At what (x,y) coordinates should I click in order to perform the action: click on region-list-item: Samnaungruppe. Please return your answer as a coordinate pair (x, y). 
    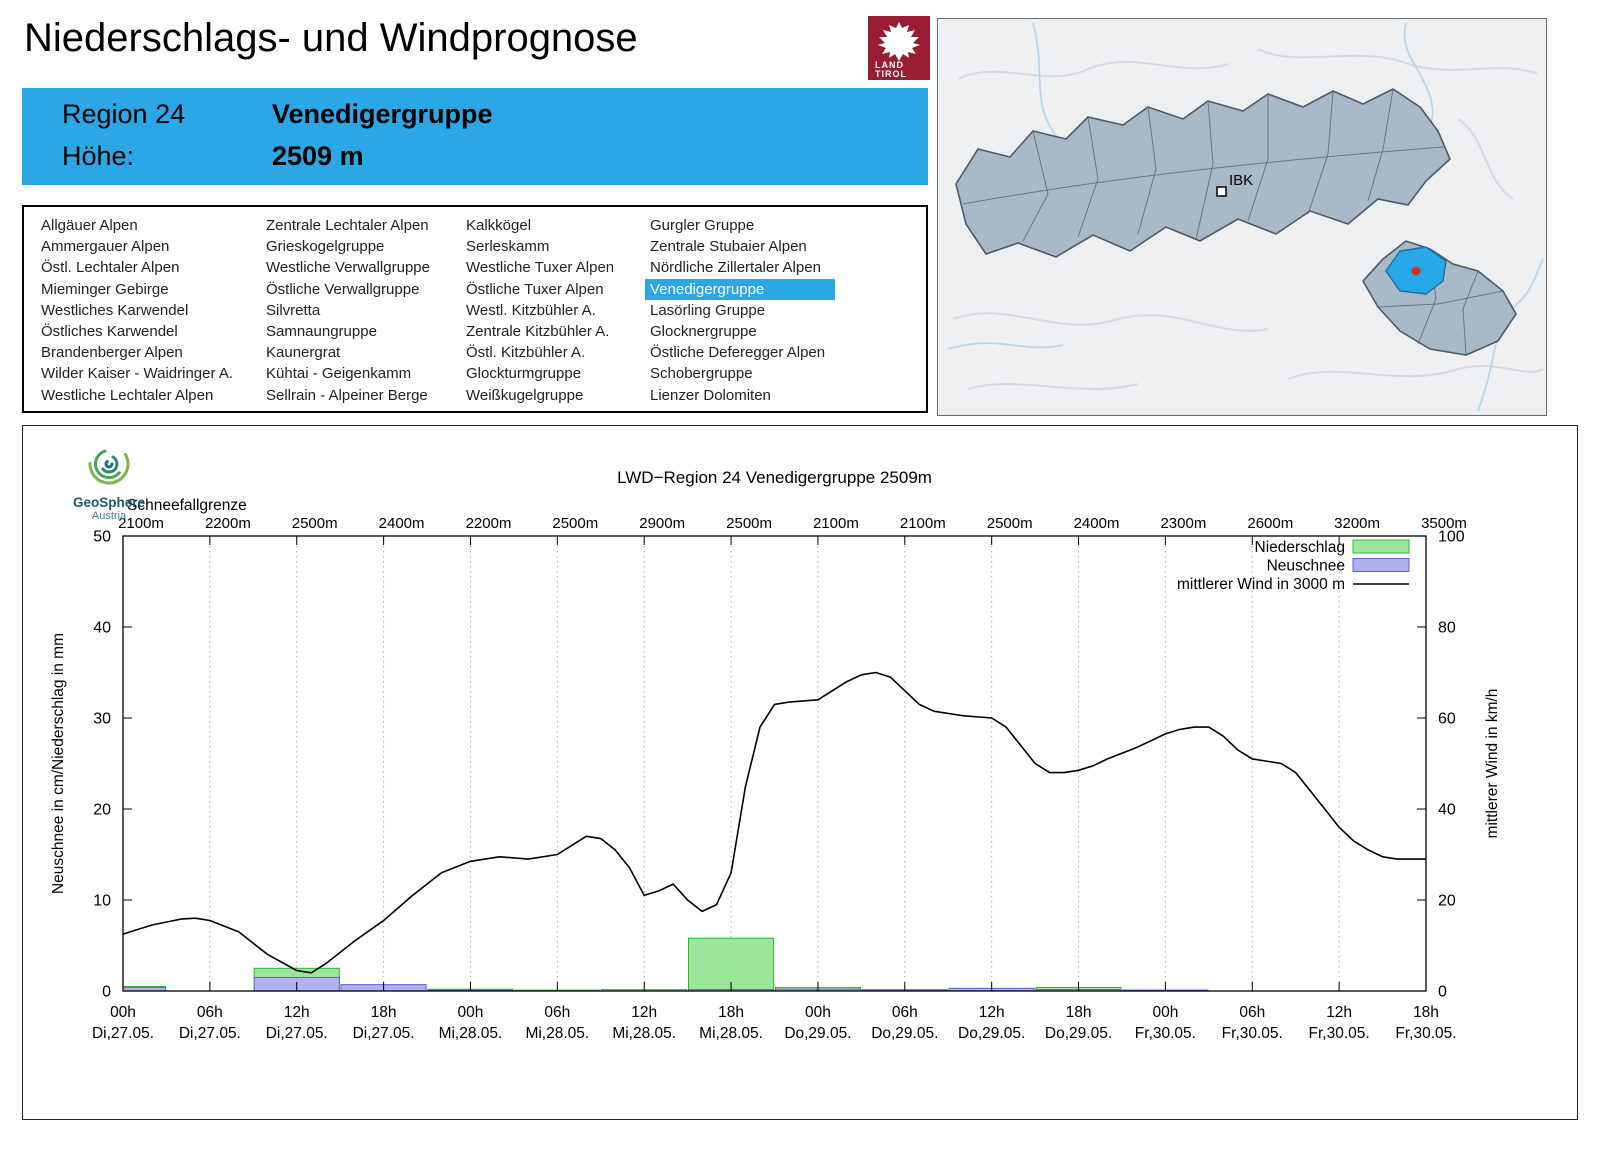
    Looking at the image, I should click on (321, 332).